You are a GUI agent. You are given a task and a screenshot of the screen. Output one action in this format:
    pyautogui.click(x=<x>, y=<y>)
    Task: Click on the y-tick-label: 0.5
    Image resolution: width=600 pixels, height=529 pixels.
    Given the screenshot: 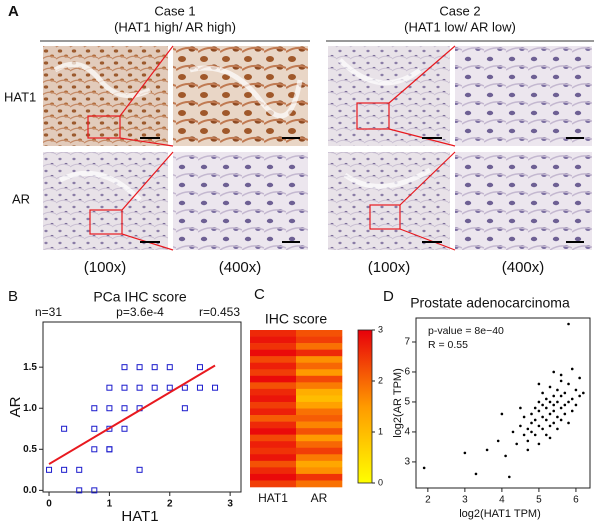 What is the action you would take?
    pyautogui.click(x=30, y=449)
    